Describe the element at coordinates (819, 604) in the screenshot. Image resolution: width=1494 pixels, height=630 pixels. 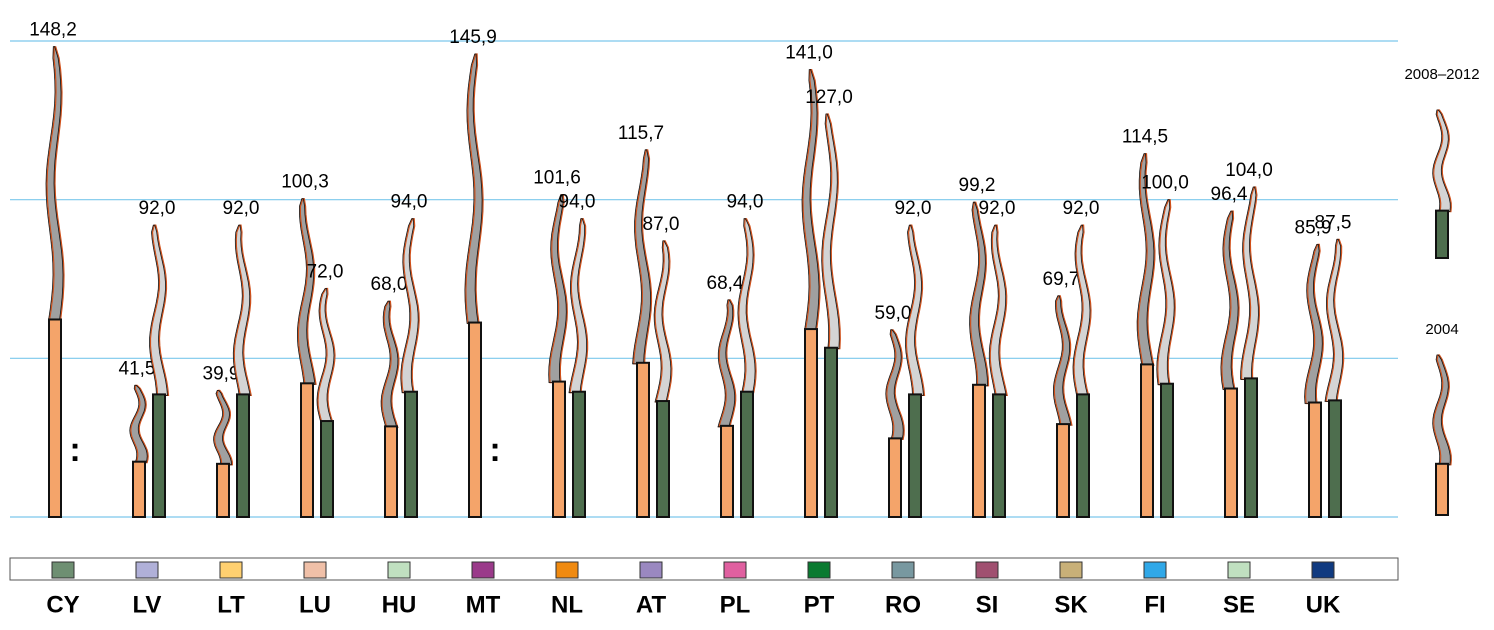
I see `x-tick-label: PT` at that location.